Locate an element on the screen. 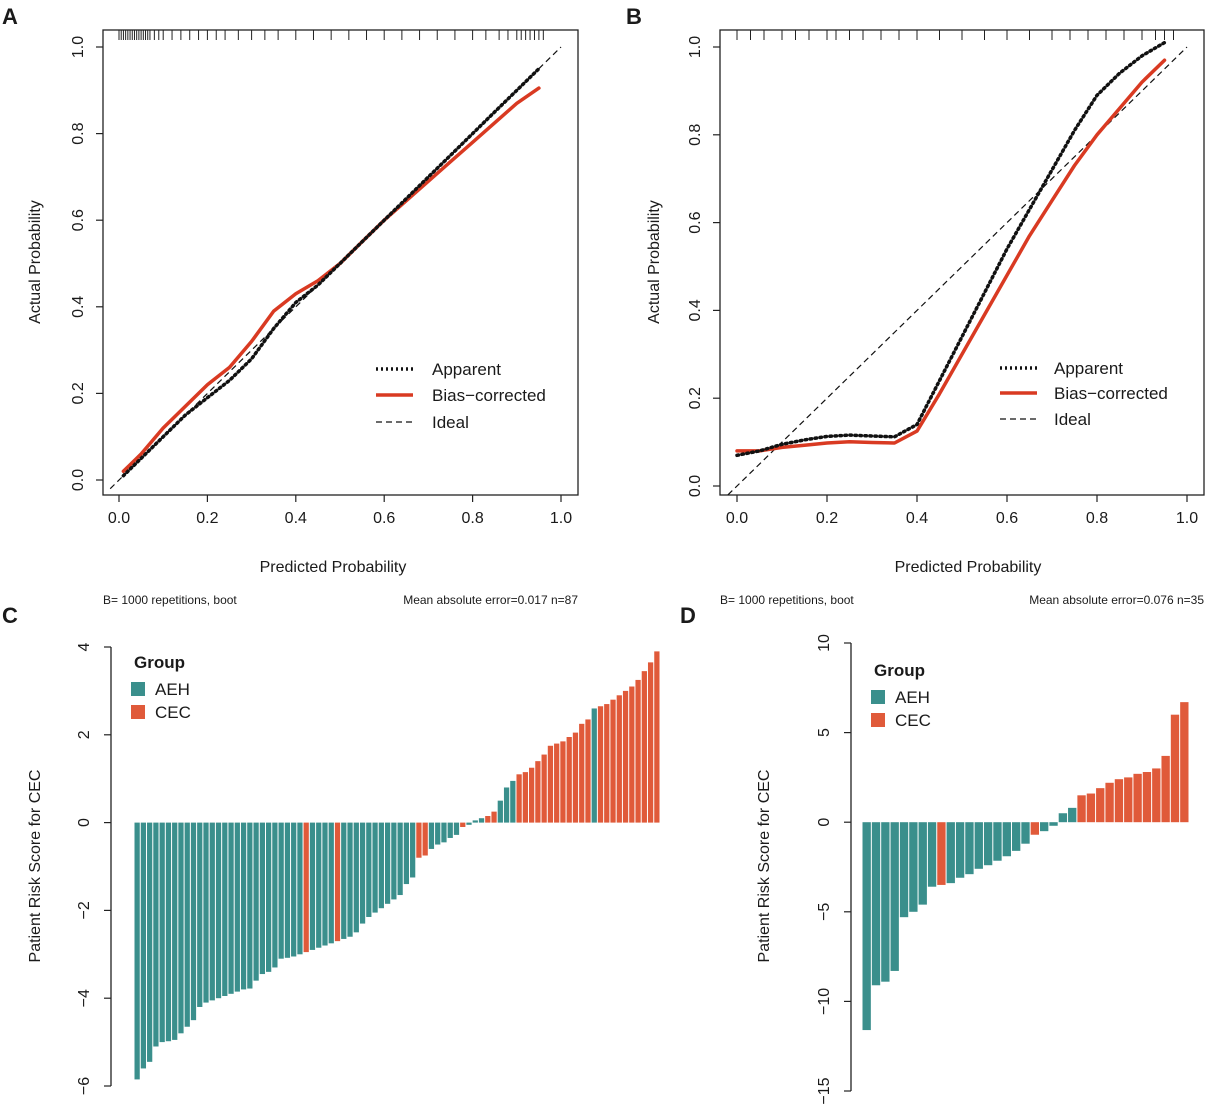  y-tick-label: −2 is located at coordinates (84, 910).